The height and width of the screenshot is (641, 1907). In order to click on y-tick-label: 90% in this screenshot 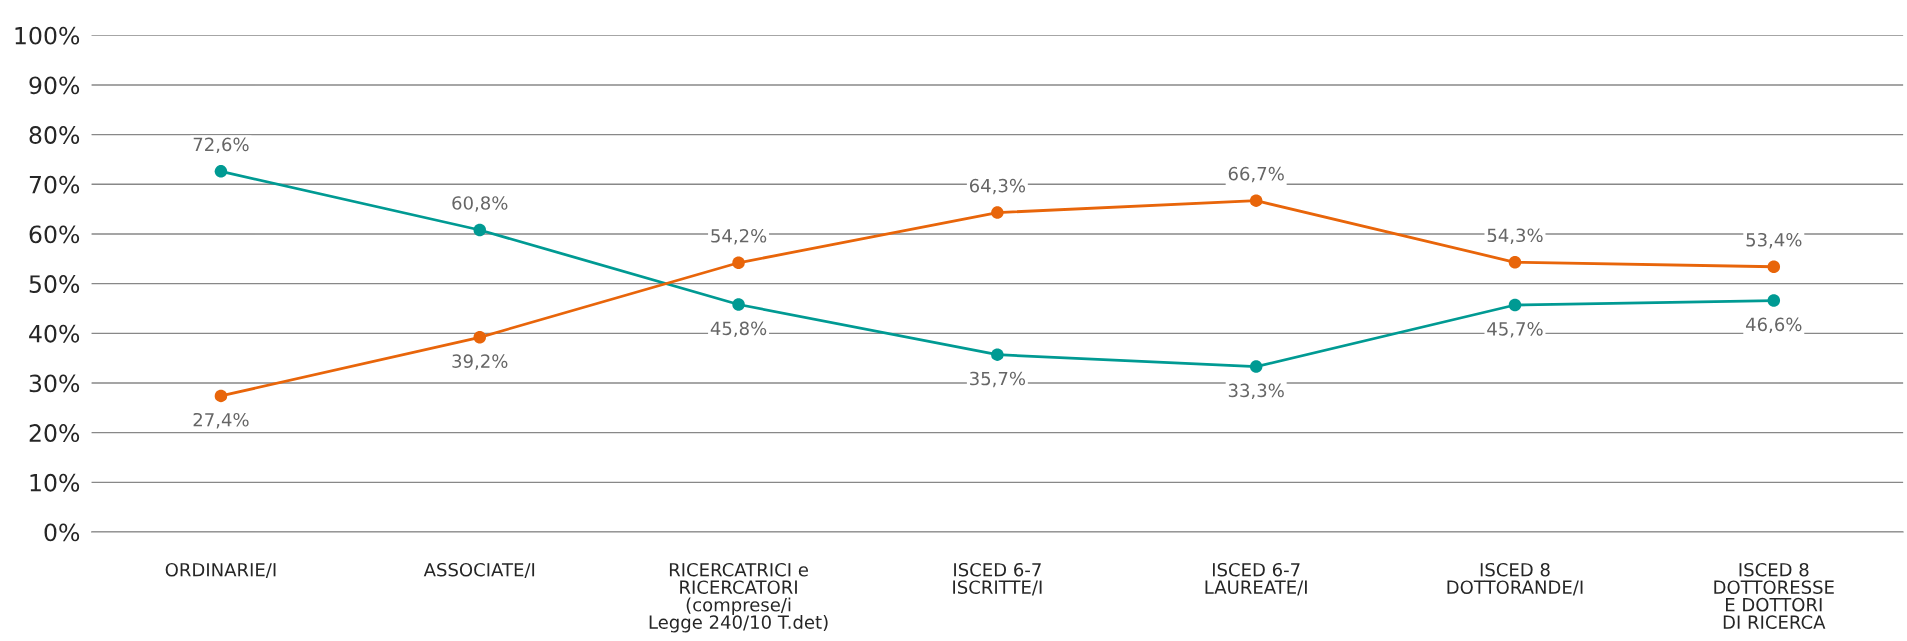, I will do `click(54, 85)`.